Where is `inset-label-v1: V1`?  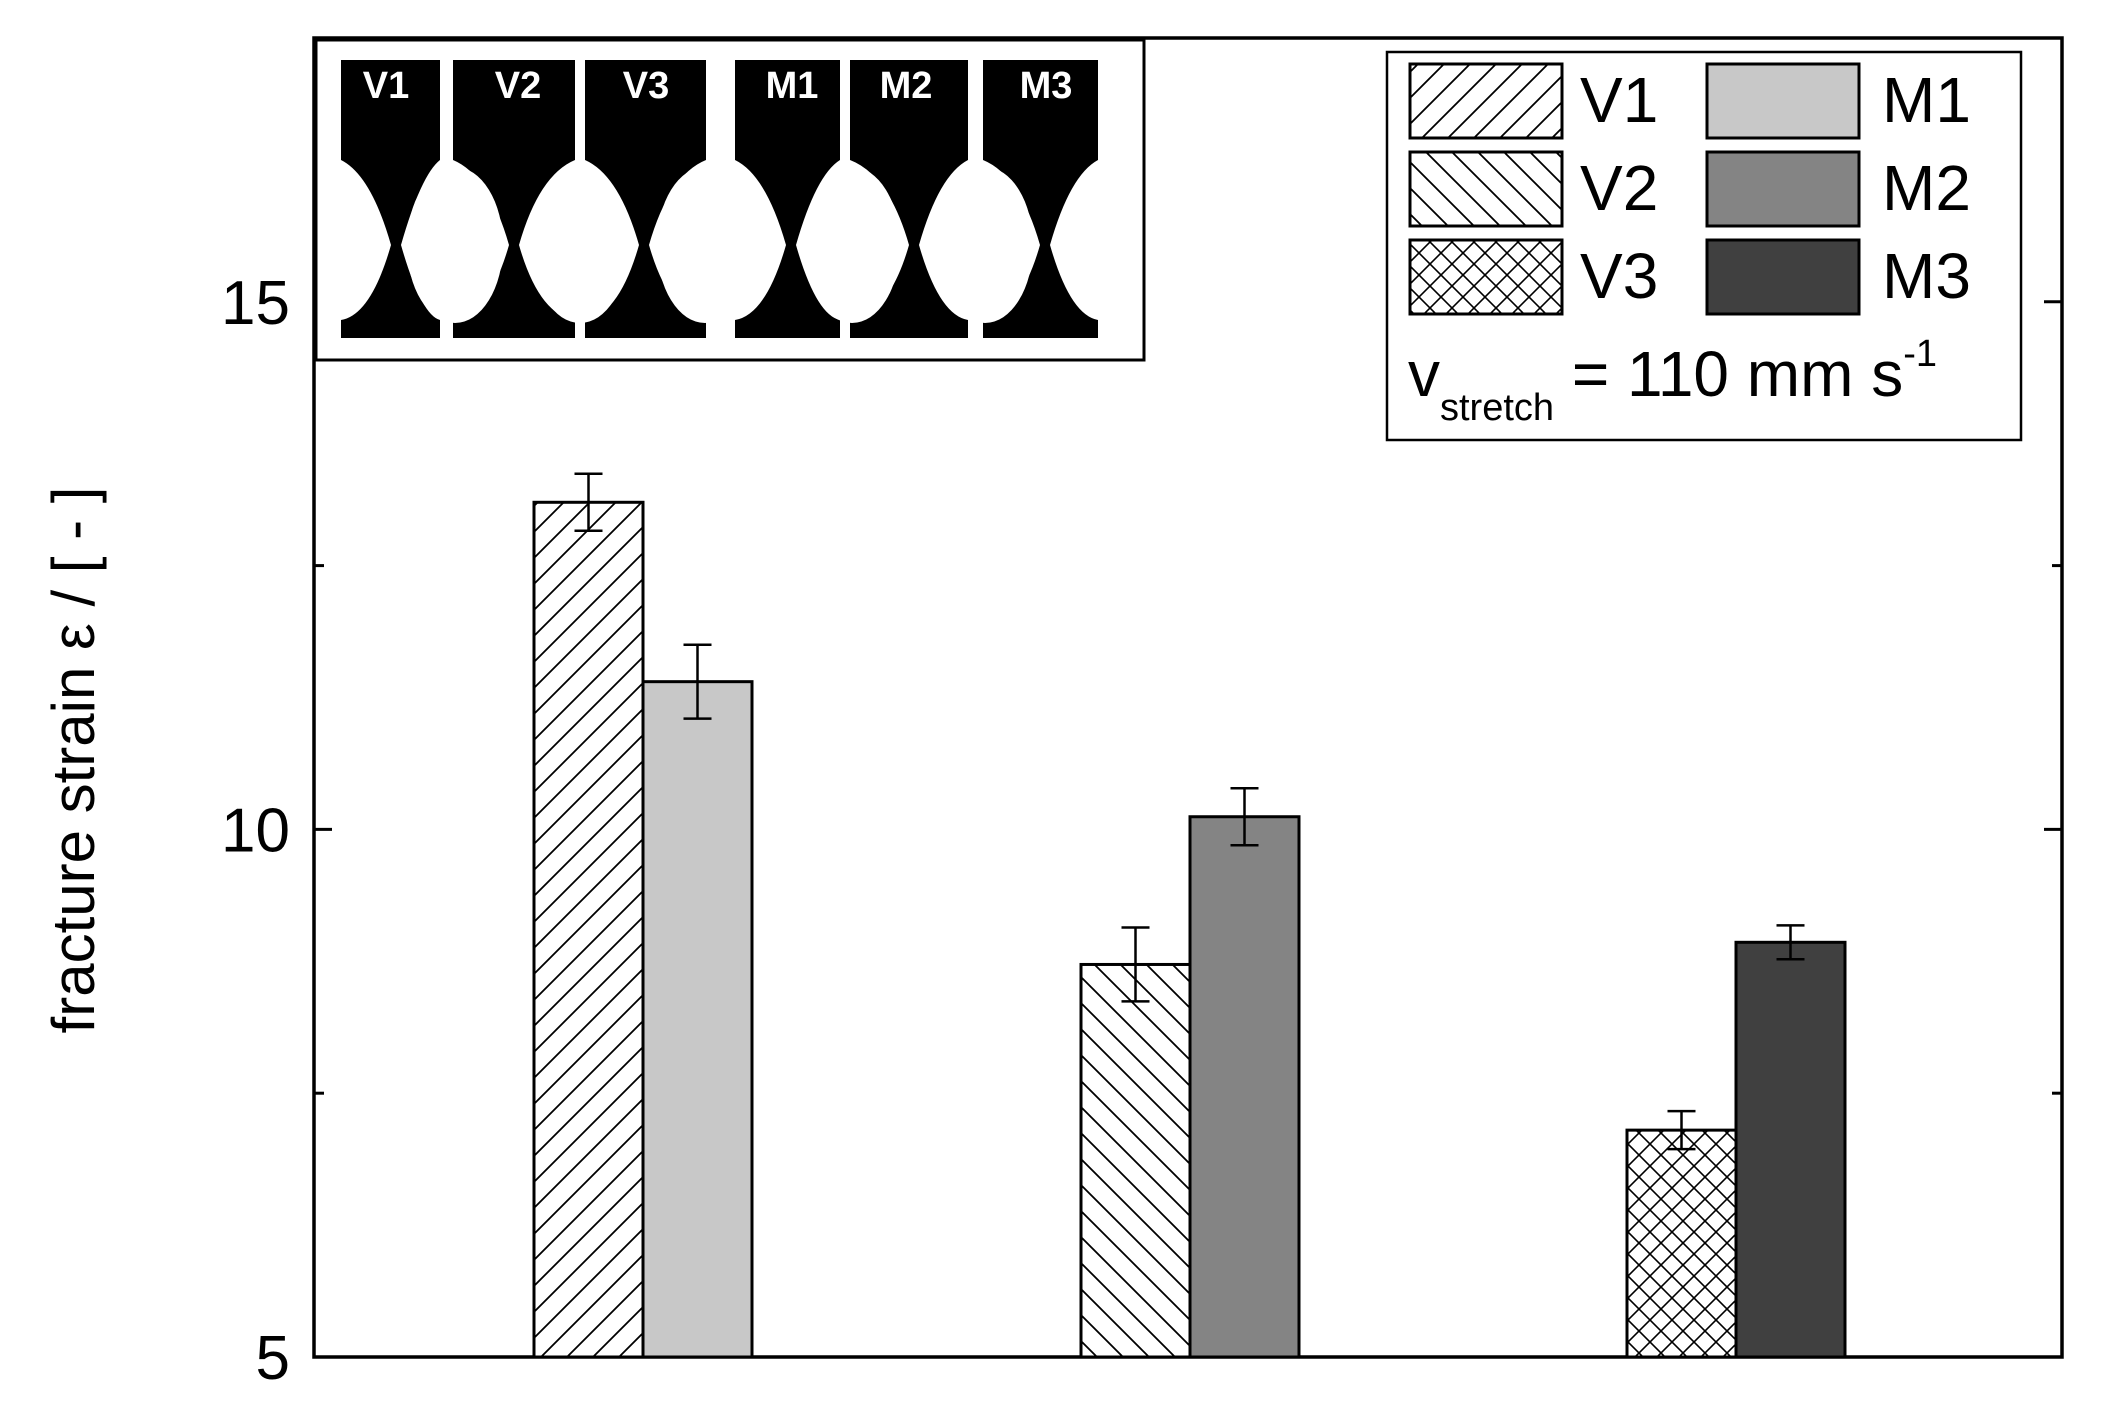 inset-label-v1: V1 is located at coordinates (386, 86).